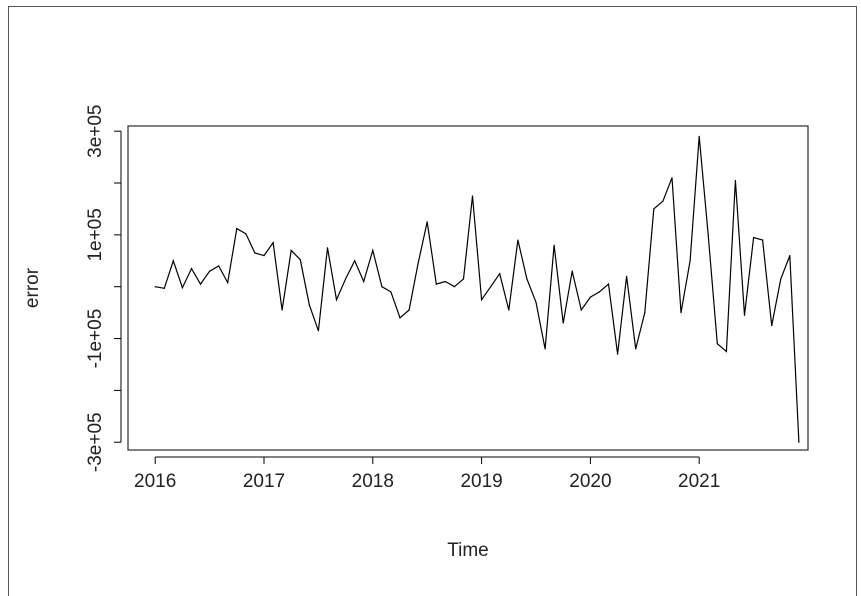 The image size is (861, 596). What do you see at coordinates (699, 481) in the screenshot?
I see `x-tick-label: 2021` at bounding box center [699, 481].